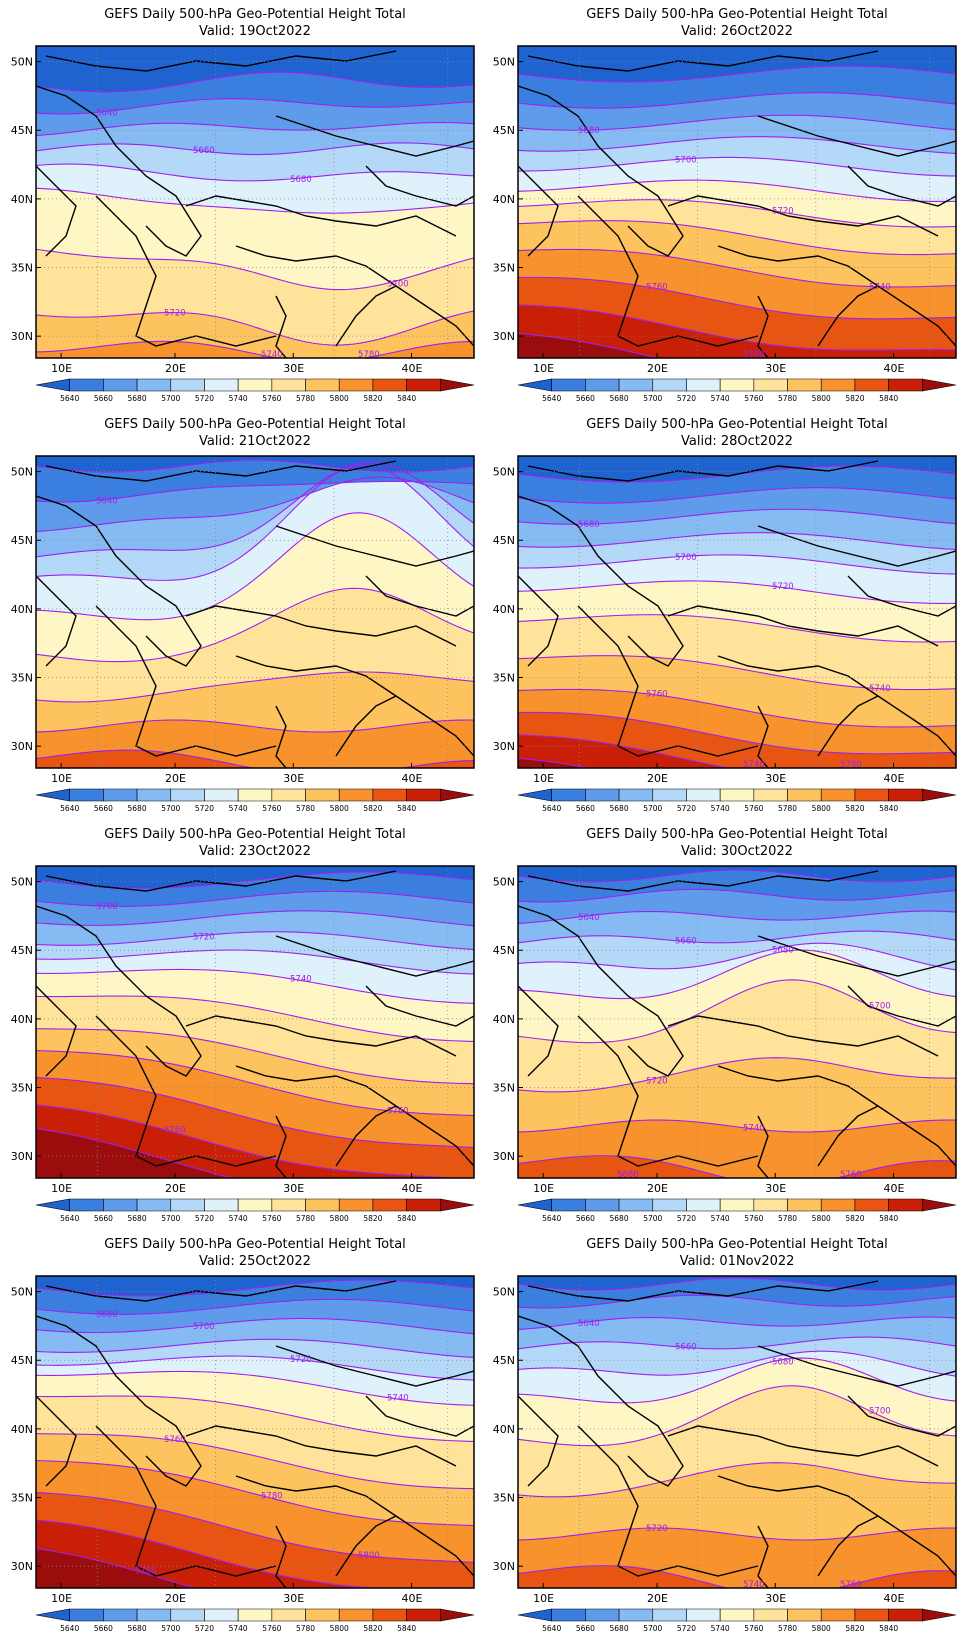 Image resolution: width=964 pixels, height=1644 pixels. Describe the element at coordinates (255, 851) in the screenshot. I see `panel-valid-date: Valid: 23Oct2022` at that location.